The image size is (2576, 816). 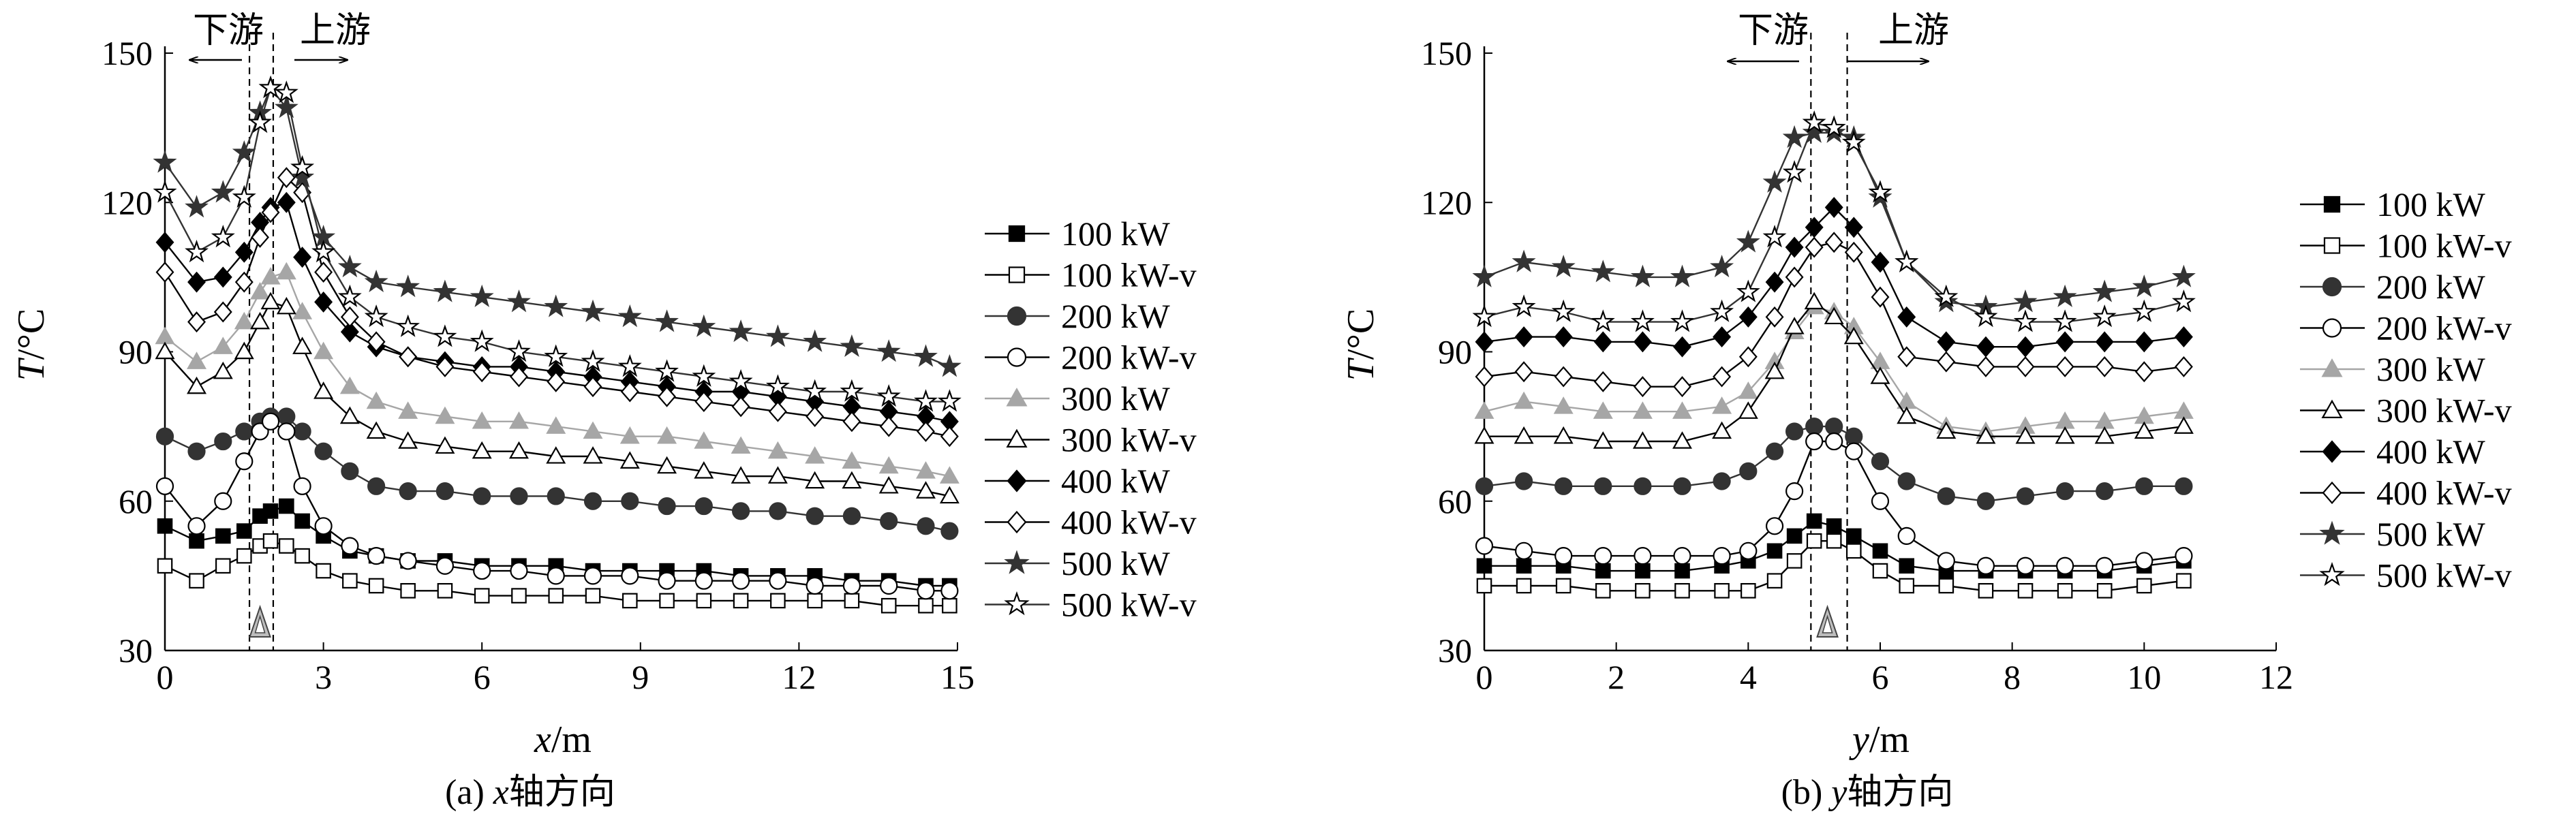 I want to click on series-100-kW-v, so click(x=557, y=573).